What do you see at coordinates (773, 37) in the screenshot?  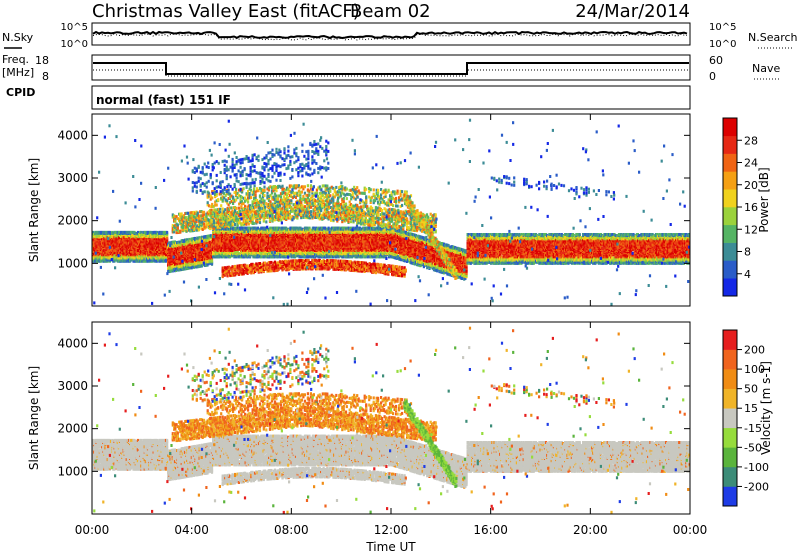 I see `nsearch-label: N.Search` at bounding box center [773, 37].